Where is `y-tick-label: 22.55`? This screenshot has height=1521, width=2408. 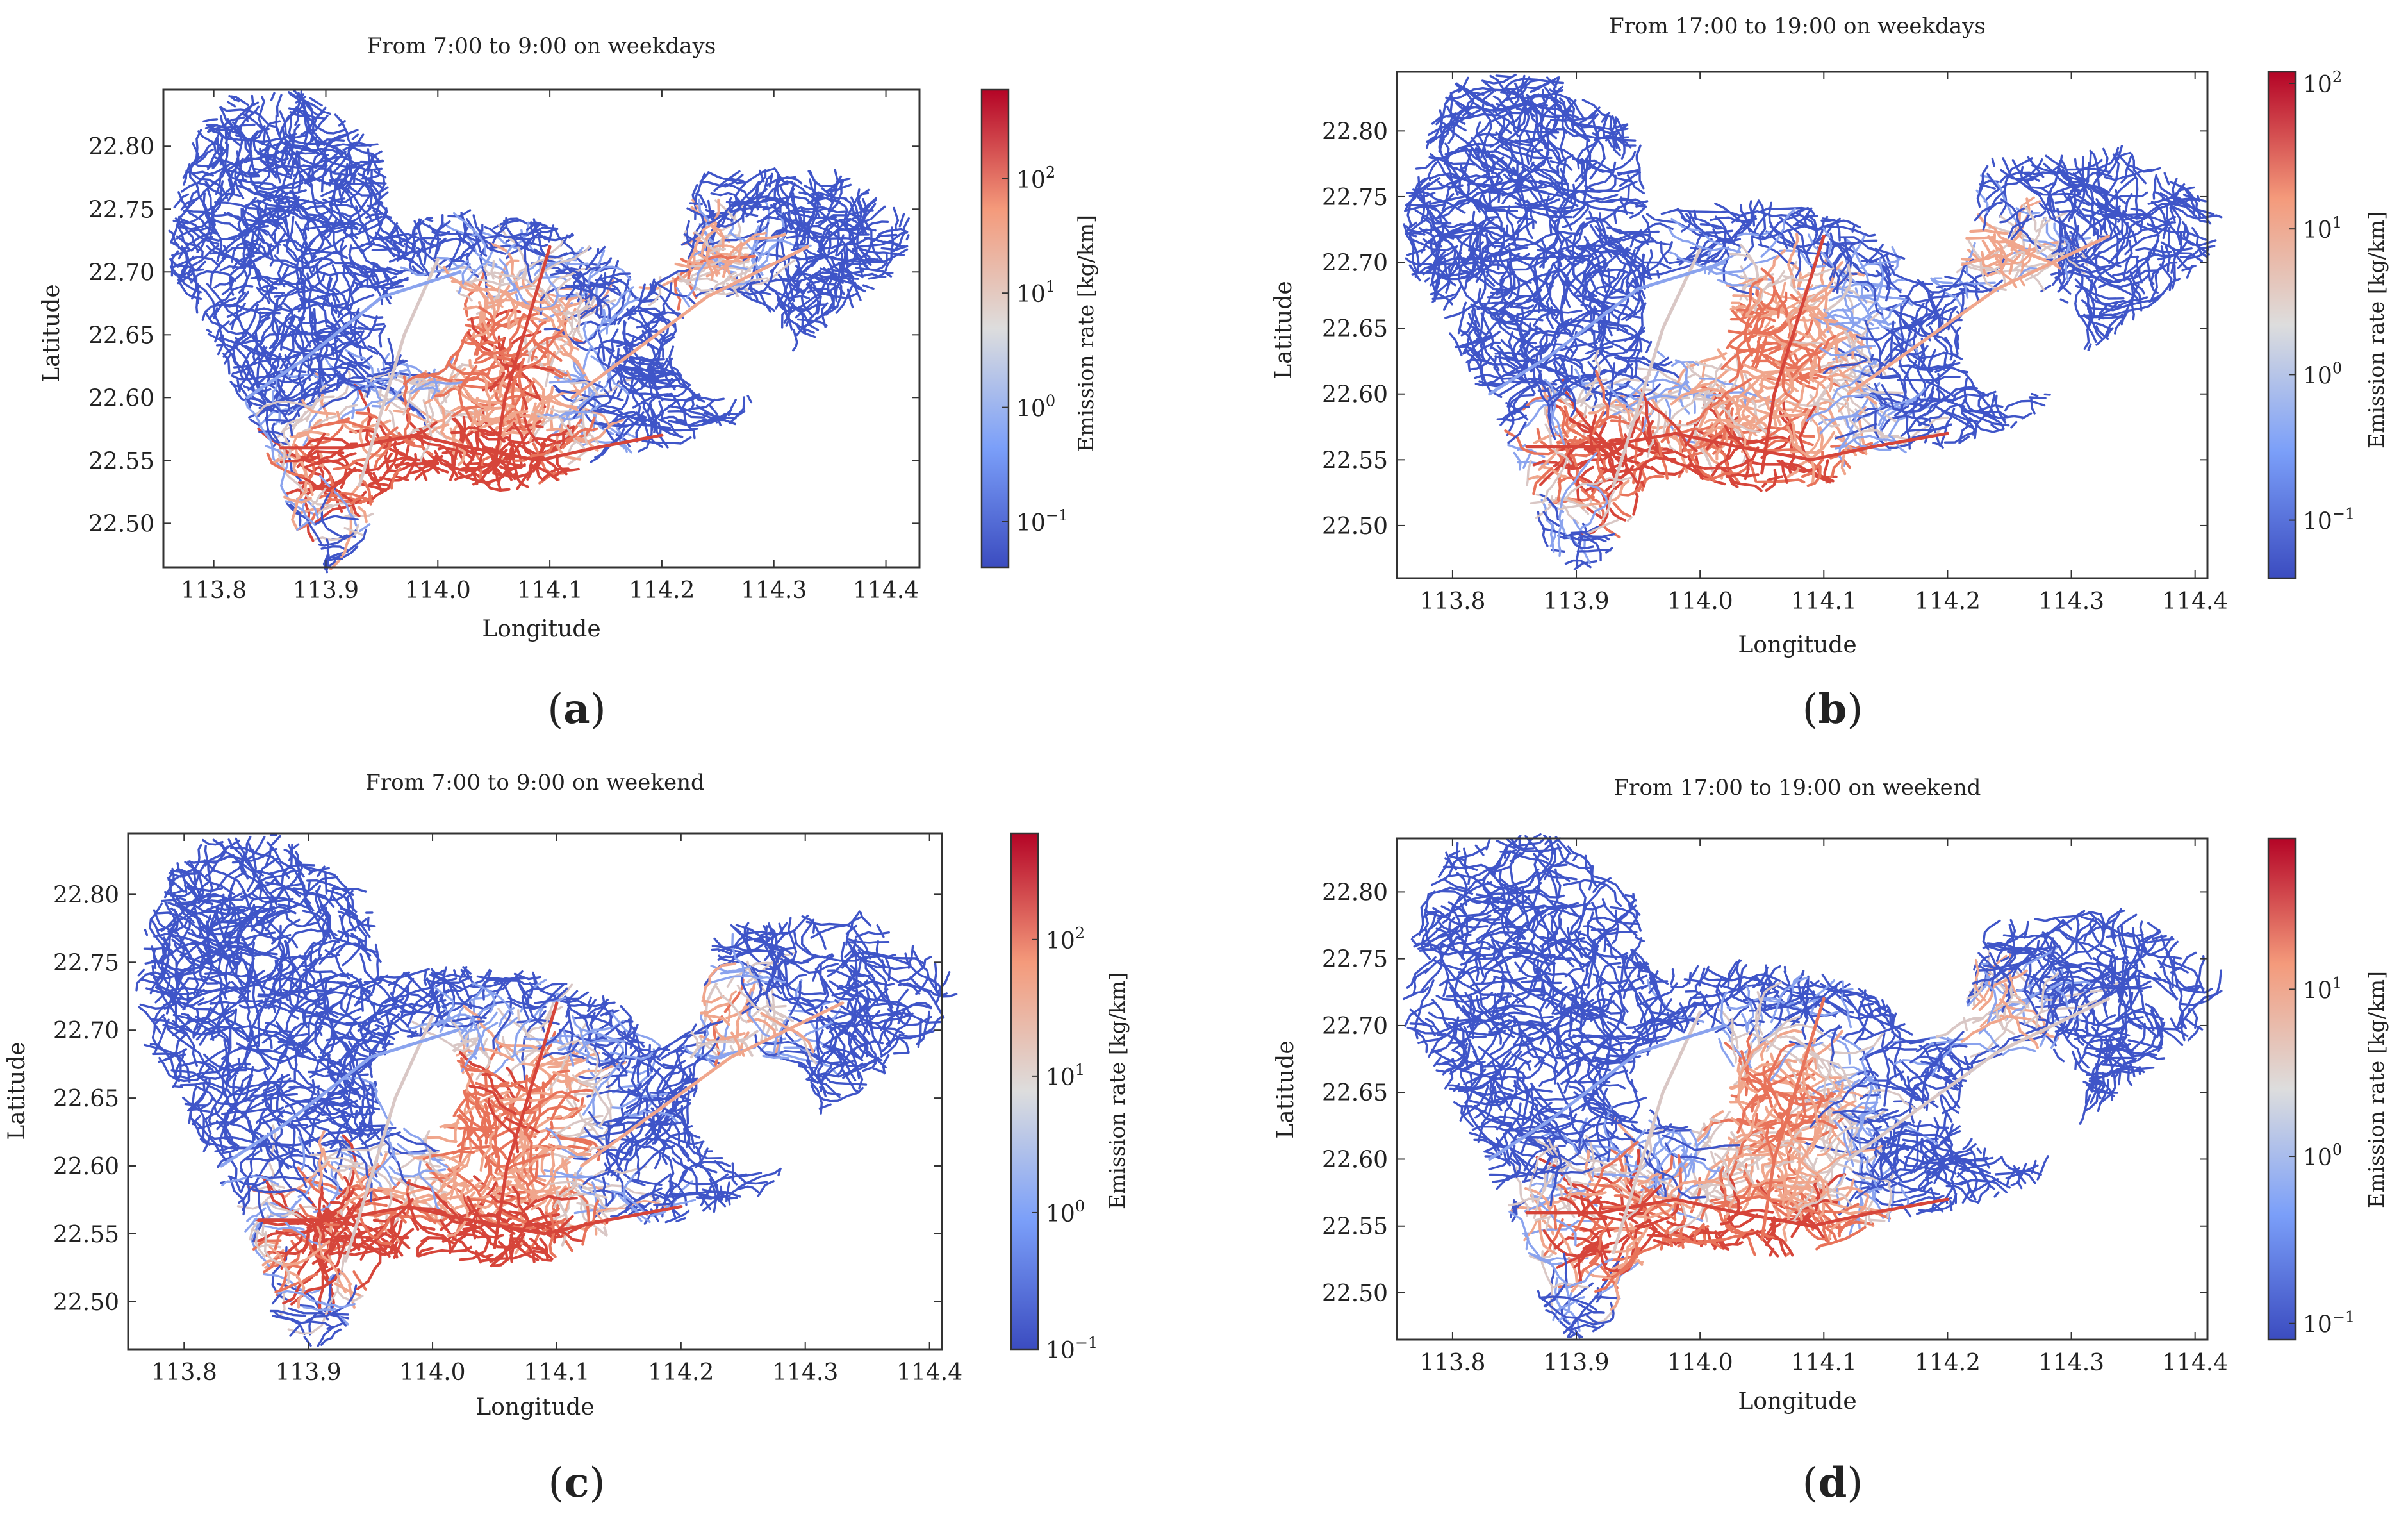 y-tick-label: 22.55 is located at coordinates (121, 461).